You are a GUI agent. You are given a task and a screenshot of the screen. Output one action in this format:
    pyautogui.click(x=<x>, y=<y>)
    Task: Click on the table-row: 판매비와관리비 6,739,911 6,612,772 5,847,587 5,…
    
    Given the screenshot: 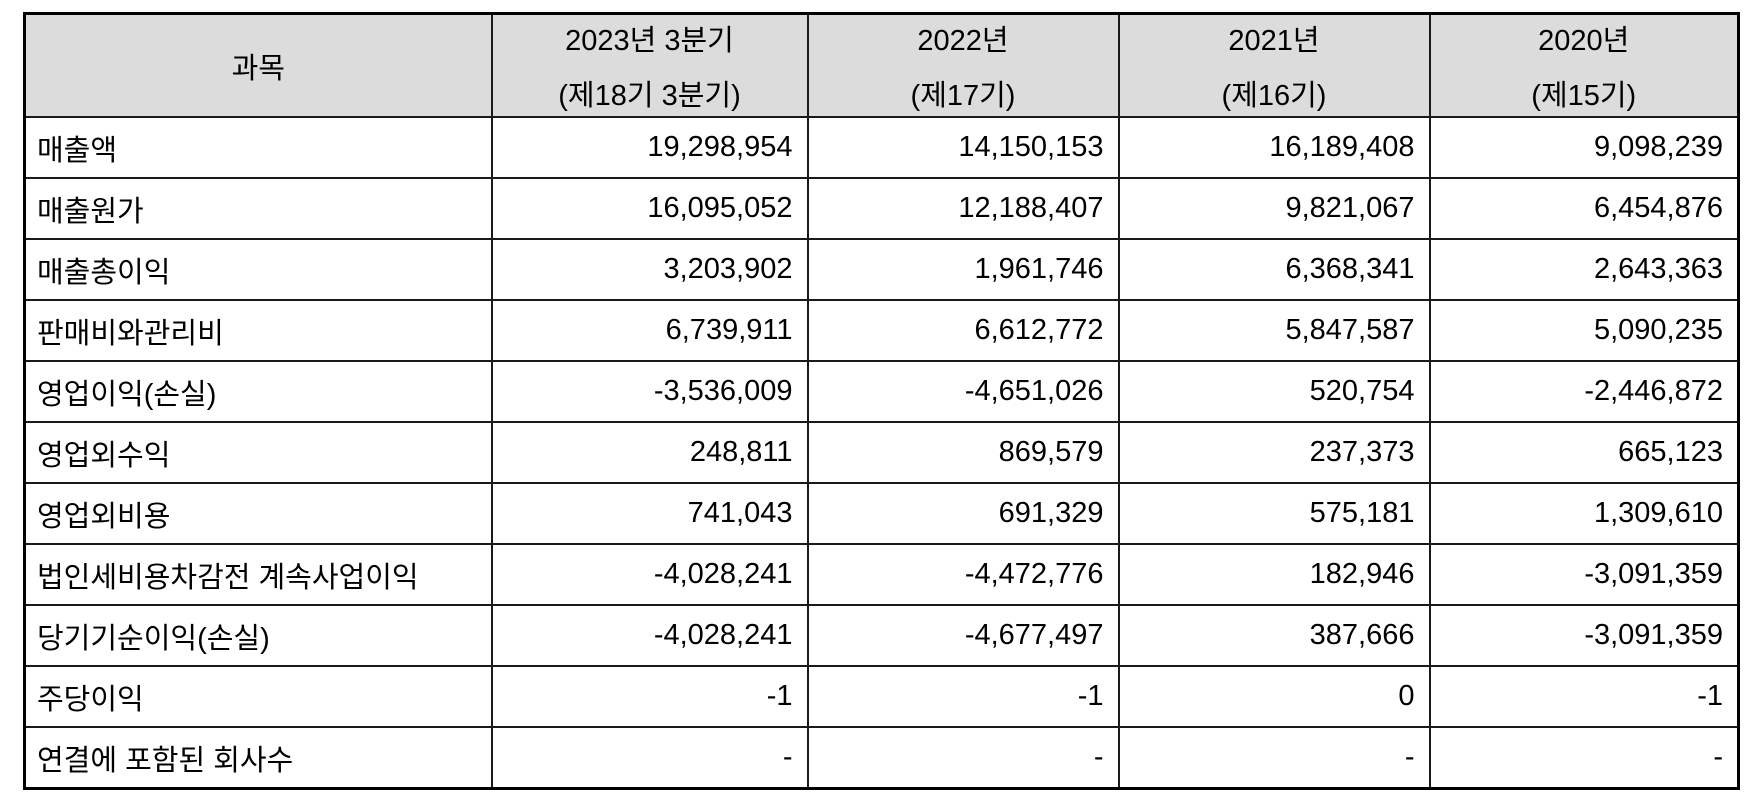 What is the action you would take?
    pyautogui.click(x=881, y=330)
    